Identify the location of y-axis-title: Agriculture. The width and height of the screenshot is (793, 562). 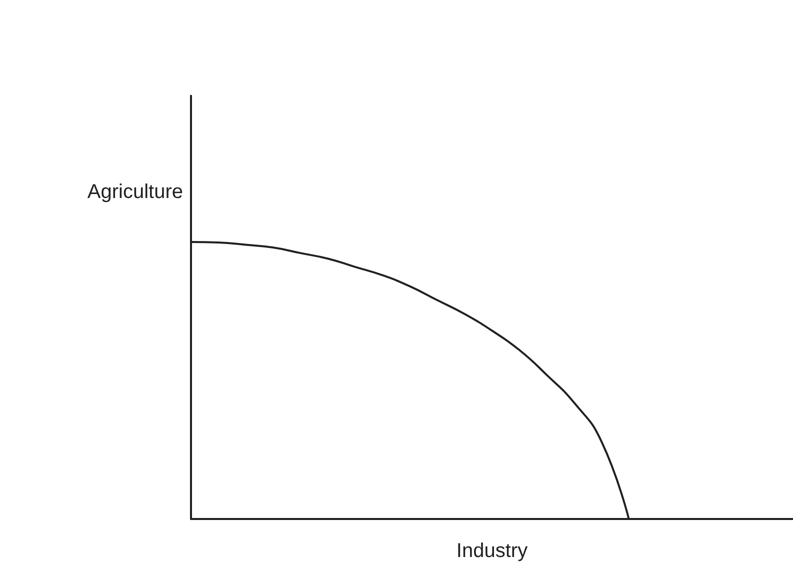
(135, 192).